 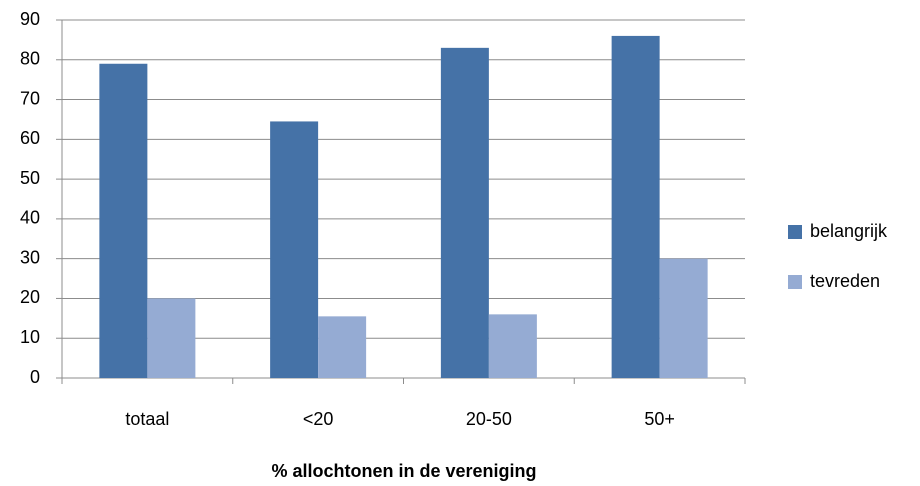 What do you see at coordinates (849, 231) in the screenshot?
I see `legend-label: belangrijk` at bounding box center [849, 231].